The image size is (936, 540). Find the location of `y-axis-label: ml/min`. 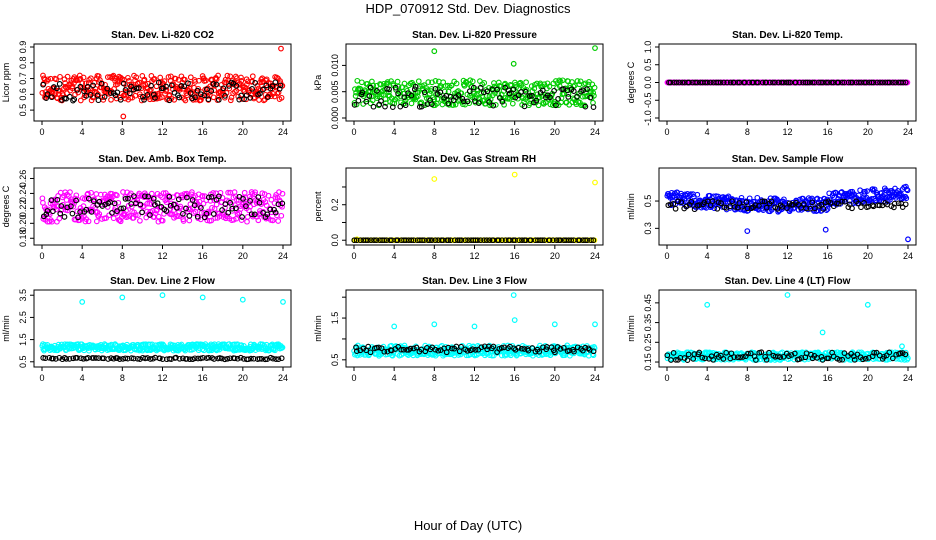

y-axis-label: ml/min is located at coordinates (6, 328).